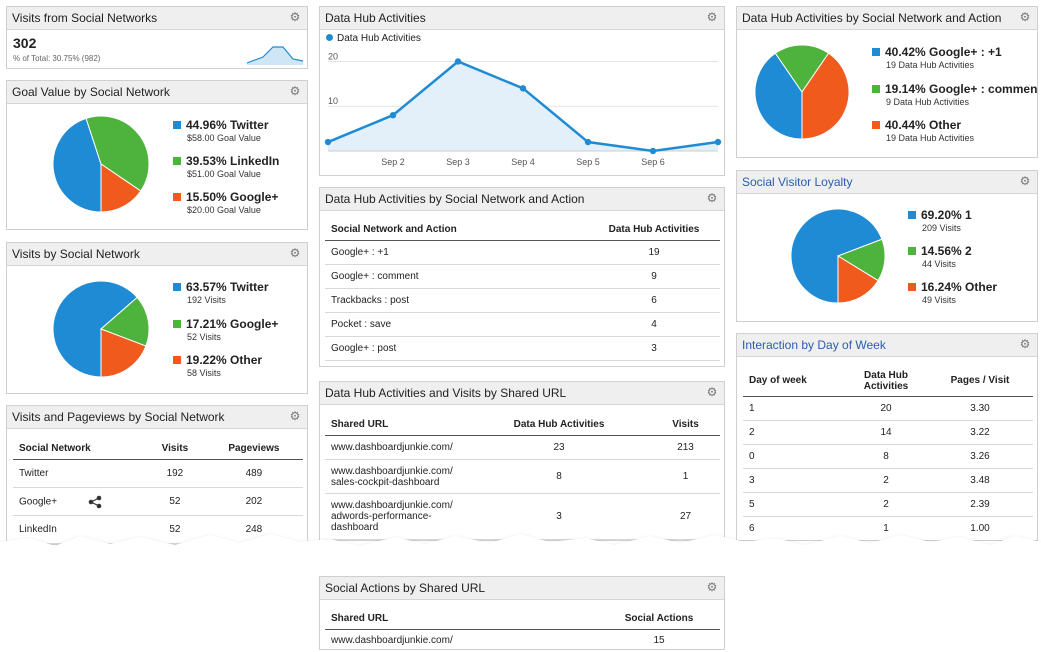 Image resolution: width=1041 pixels, height=652 pixels. I want to click on table-row: www.dashboardjunkie.com/23 213, so click(522, 447).